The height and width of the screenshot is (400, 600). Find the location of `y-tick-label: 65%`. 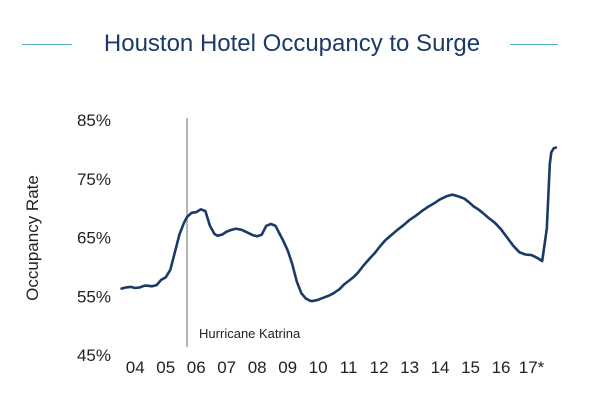

y-tick-label: 65% is located at coordinates (94, 238).